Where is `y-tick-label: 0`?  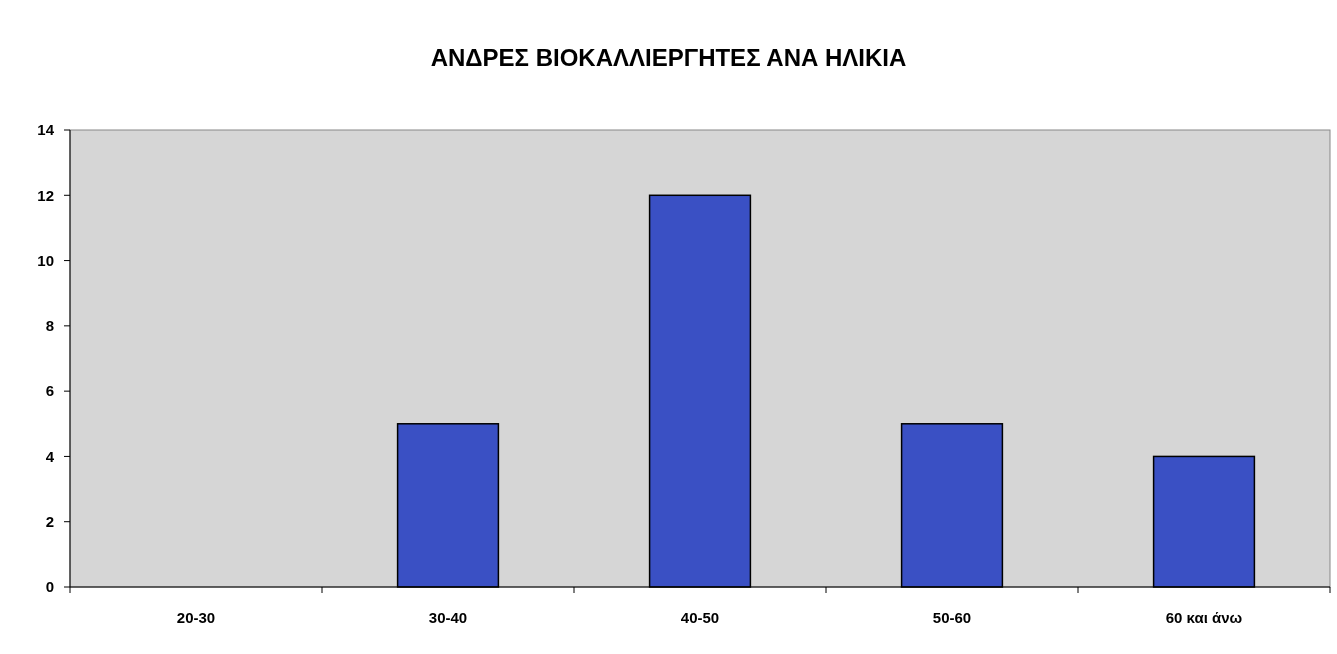 y-tick-label: 0 is located at coordinates (49, 587).